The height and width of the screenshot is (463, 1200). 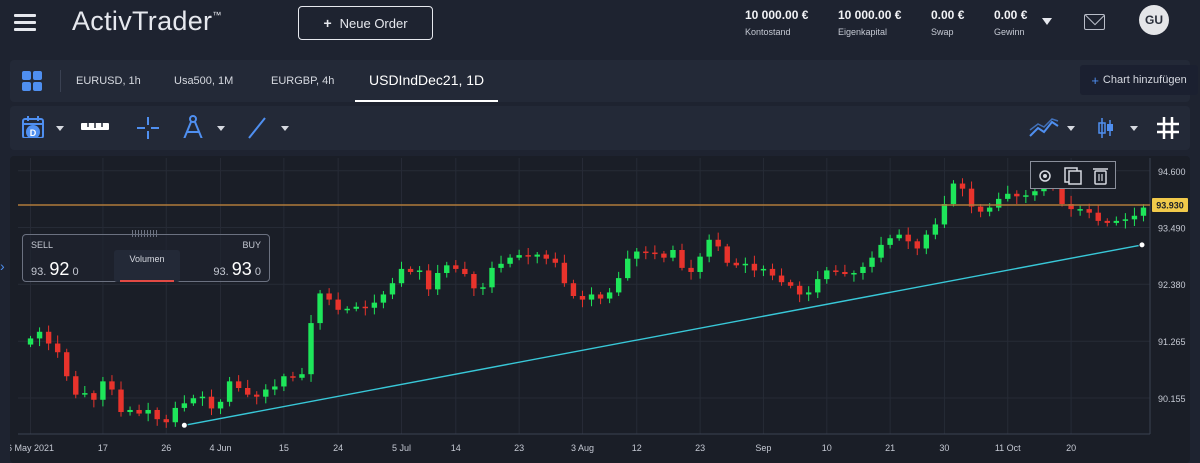 What do you see at coordinates (1168, 128) in the screenshot?
I see `grid-toggle-icon` at bounding box center [1168, 128].